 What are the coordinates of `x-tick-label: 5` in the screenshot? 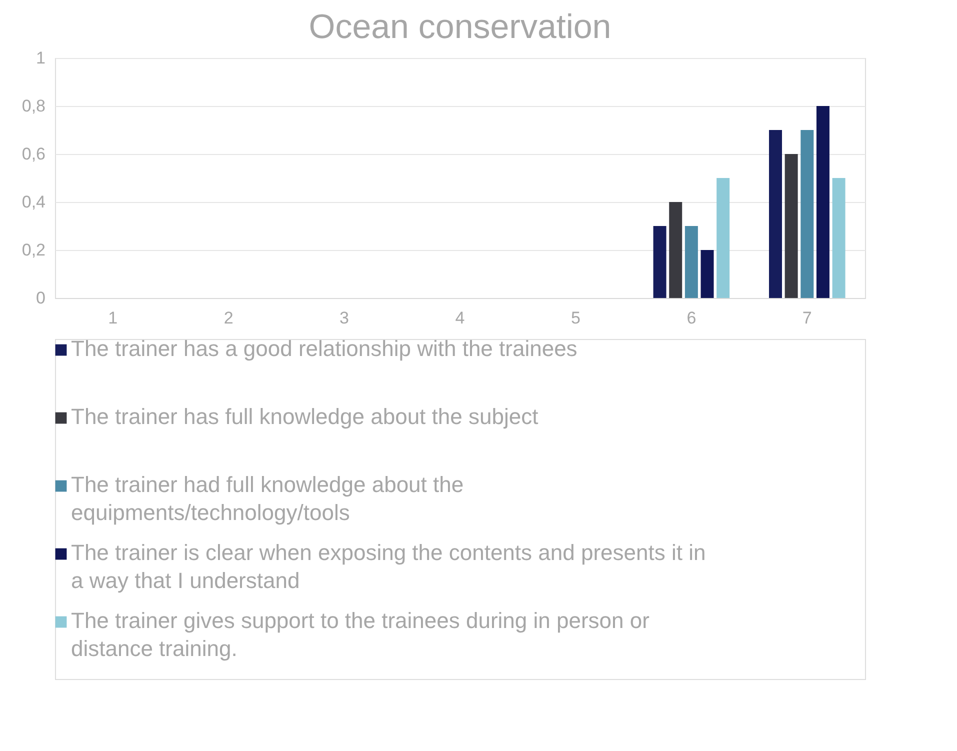 It's located at (575, 318).